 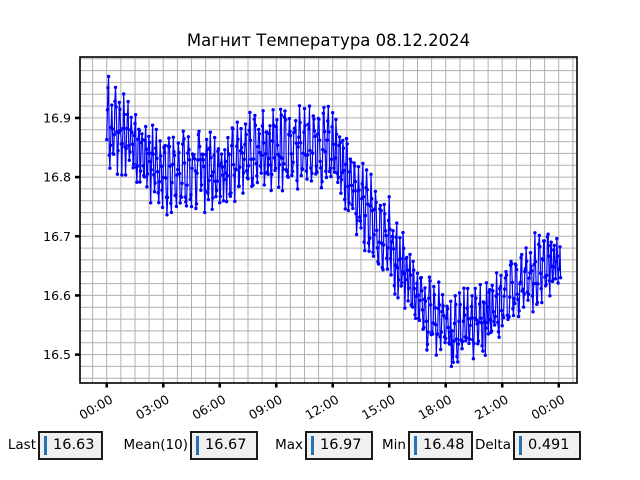 What do you see at coordinates (328, 40) in the screenshot?
I see `chart-title: Магнит Температура 08.12.2024` at bounding box center [328, 40].